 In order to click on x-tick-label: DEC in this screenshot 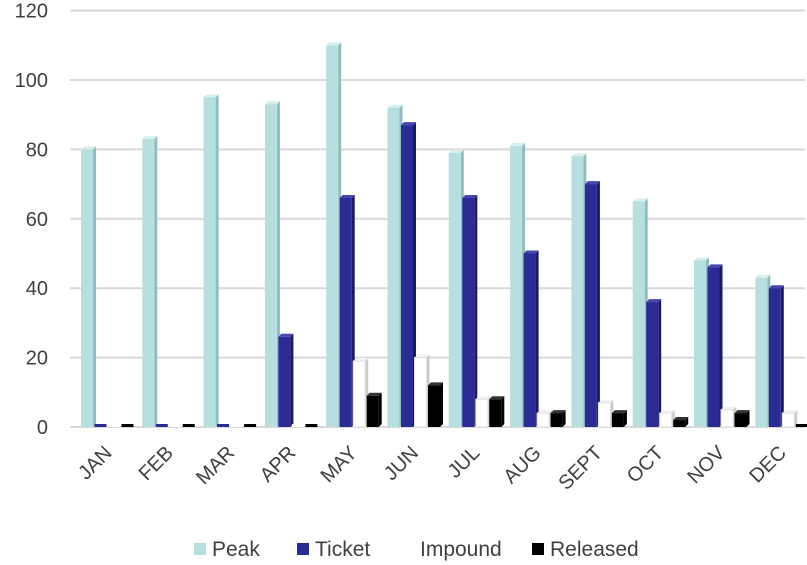, I will do `click(767, 464)`.